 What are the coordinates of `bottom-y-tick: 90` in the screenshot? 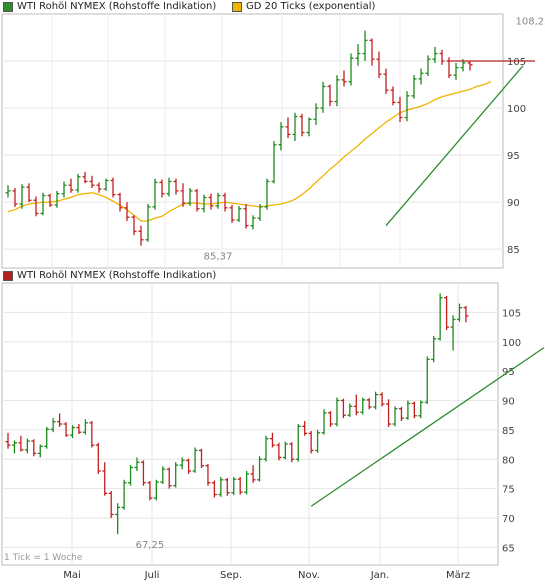 It's located at (508, 402).